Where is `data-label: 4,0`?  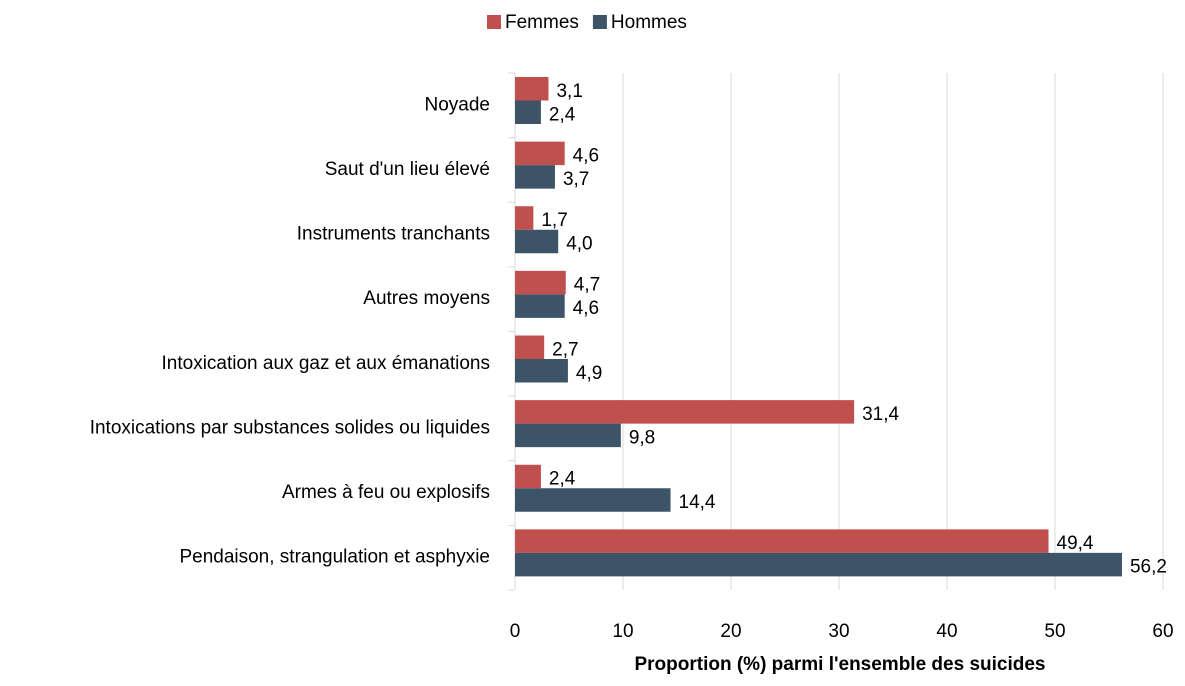 data-label: 4,0 is located at coordinates (579, 244).